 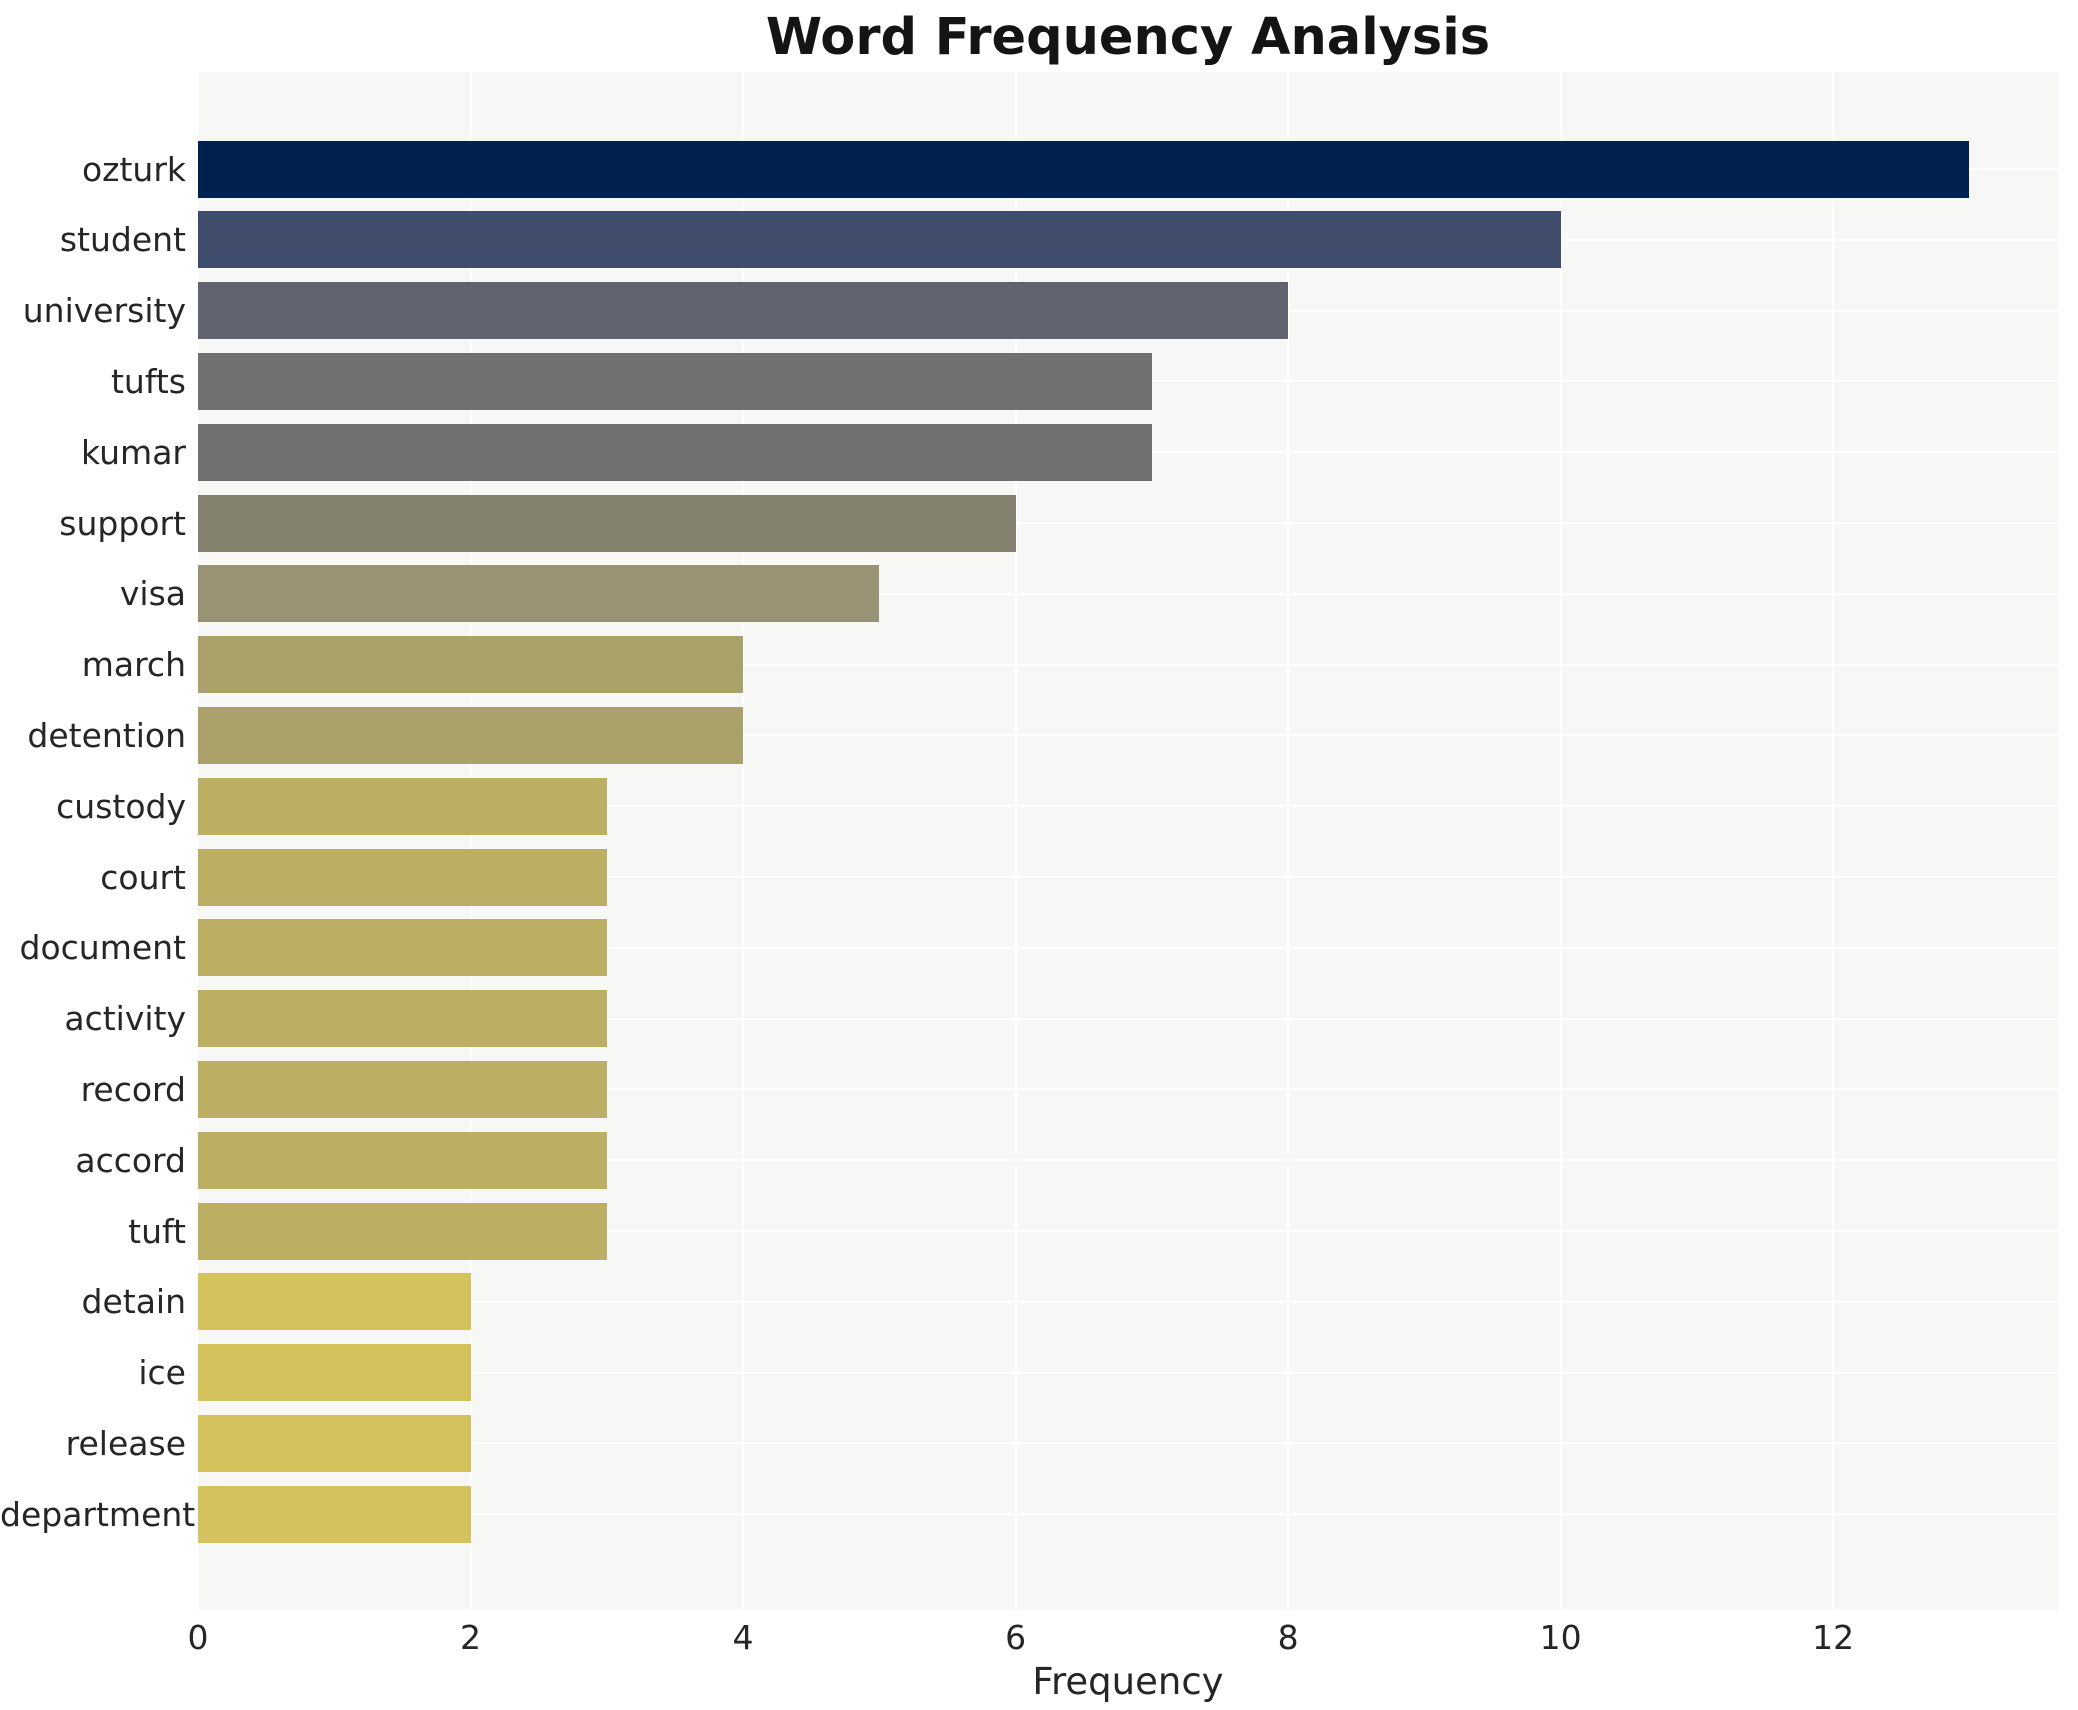 I want to click on bar-detain, so click(x=334, y=1302).